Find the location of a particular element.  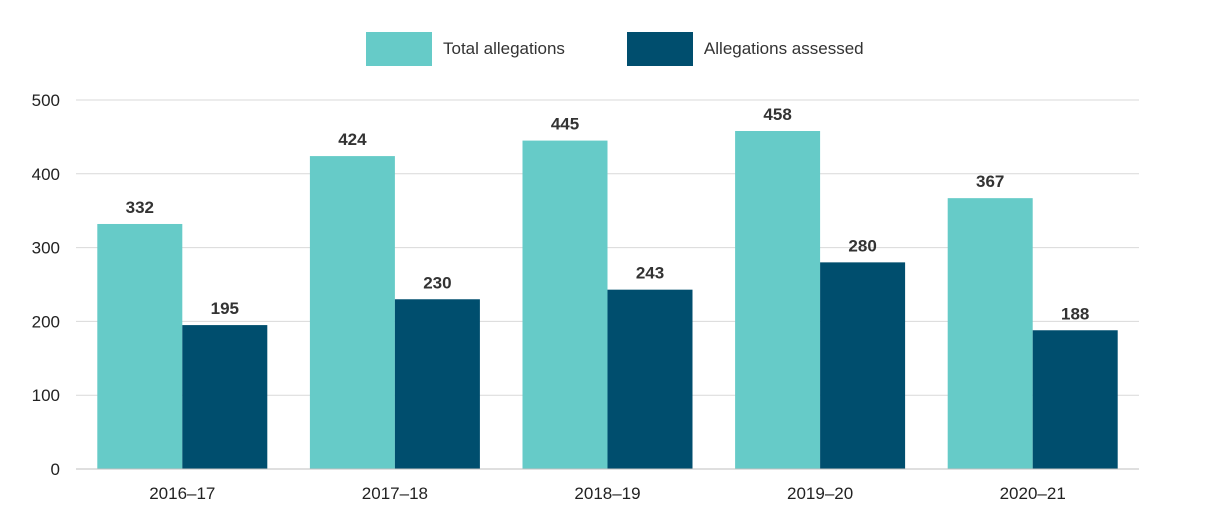

legend-item-total: Total allegations is located at coordinates (465, 49).